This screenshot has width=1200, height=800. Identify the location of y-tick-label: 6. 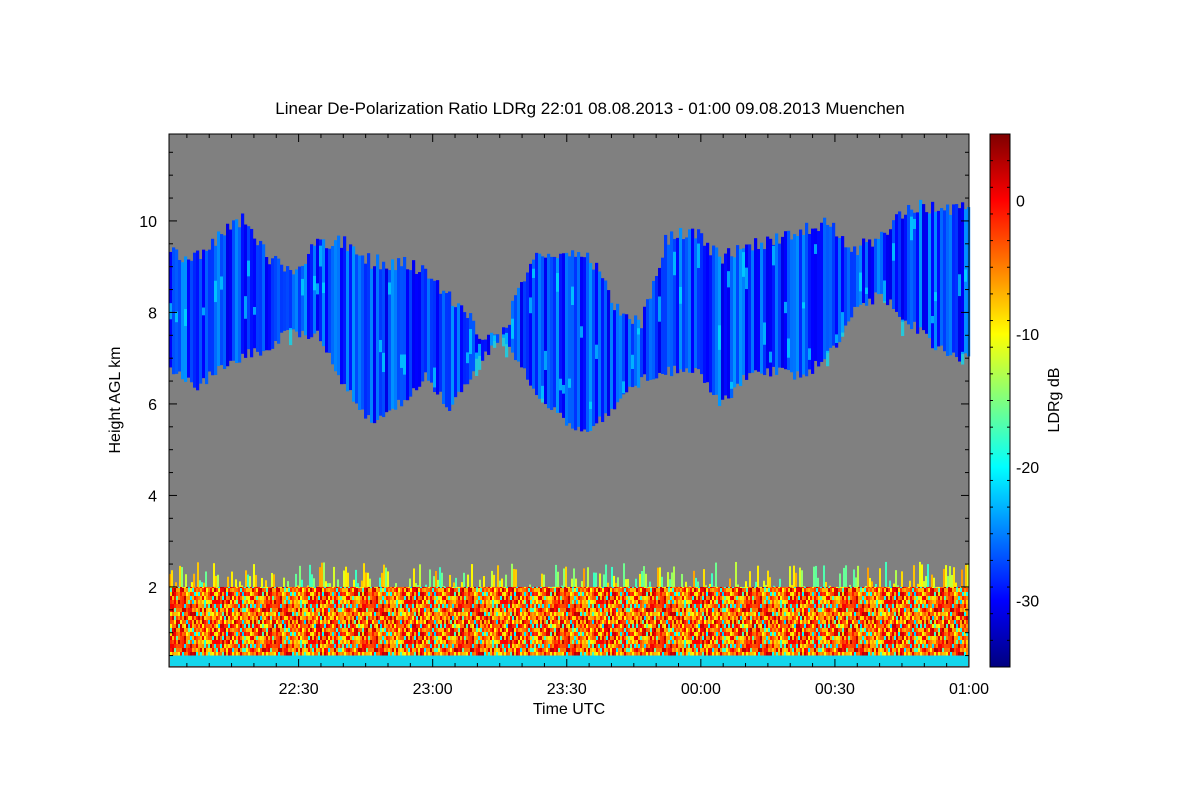
(152, 405).